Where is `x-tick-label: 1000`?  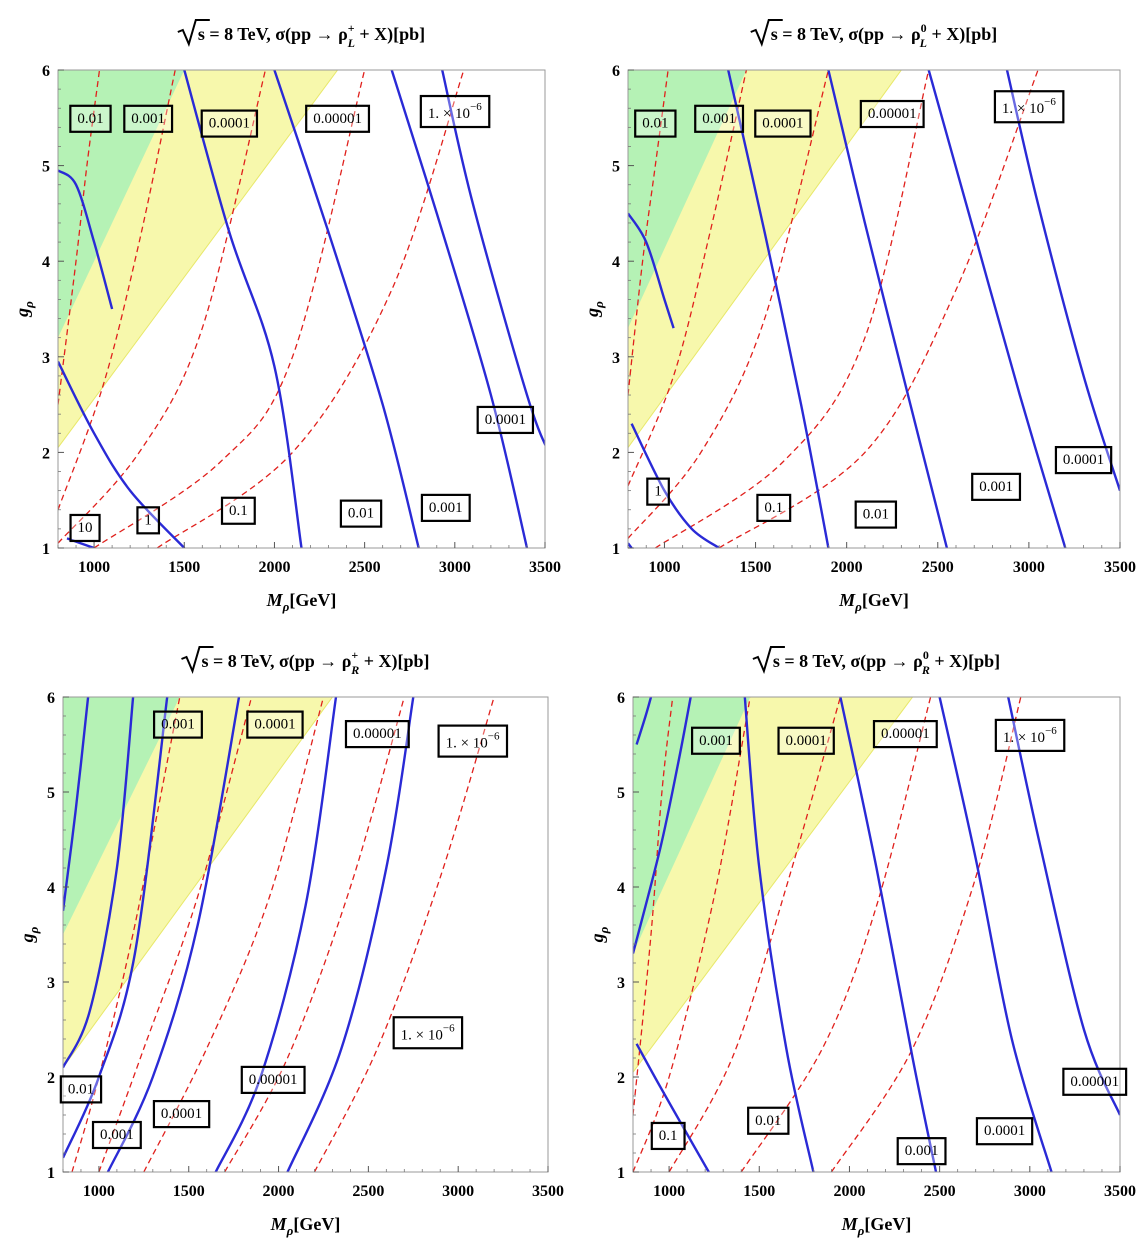
x-tick-label: 1000 is located at coordinates (664, 567).